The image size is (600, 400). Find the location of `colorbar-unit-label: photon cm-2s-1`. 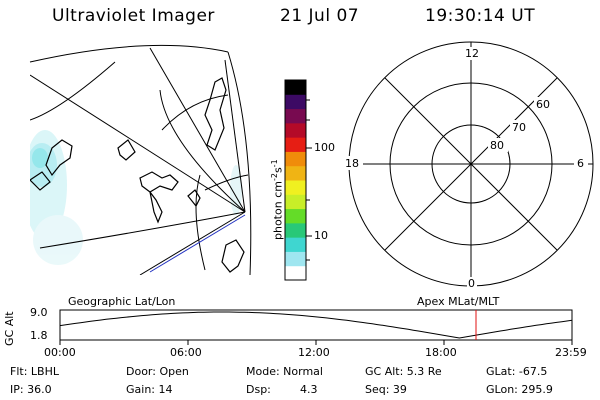

colorbar-unit-label: photon cm-2s-1 is located at coordinates (277, 199).